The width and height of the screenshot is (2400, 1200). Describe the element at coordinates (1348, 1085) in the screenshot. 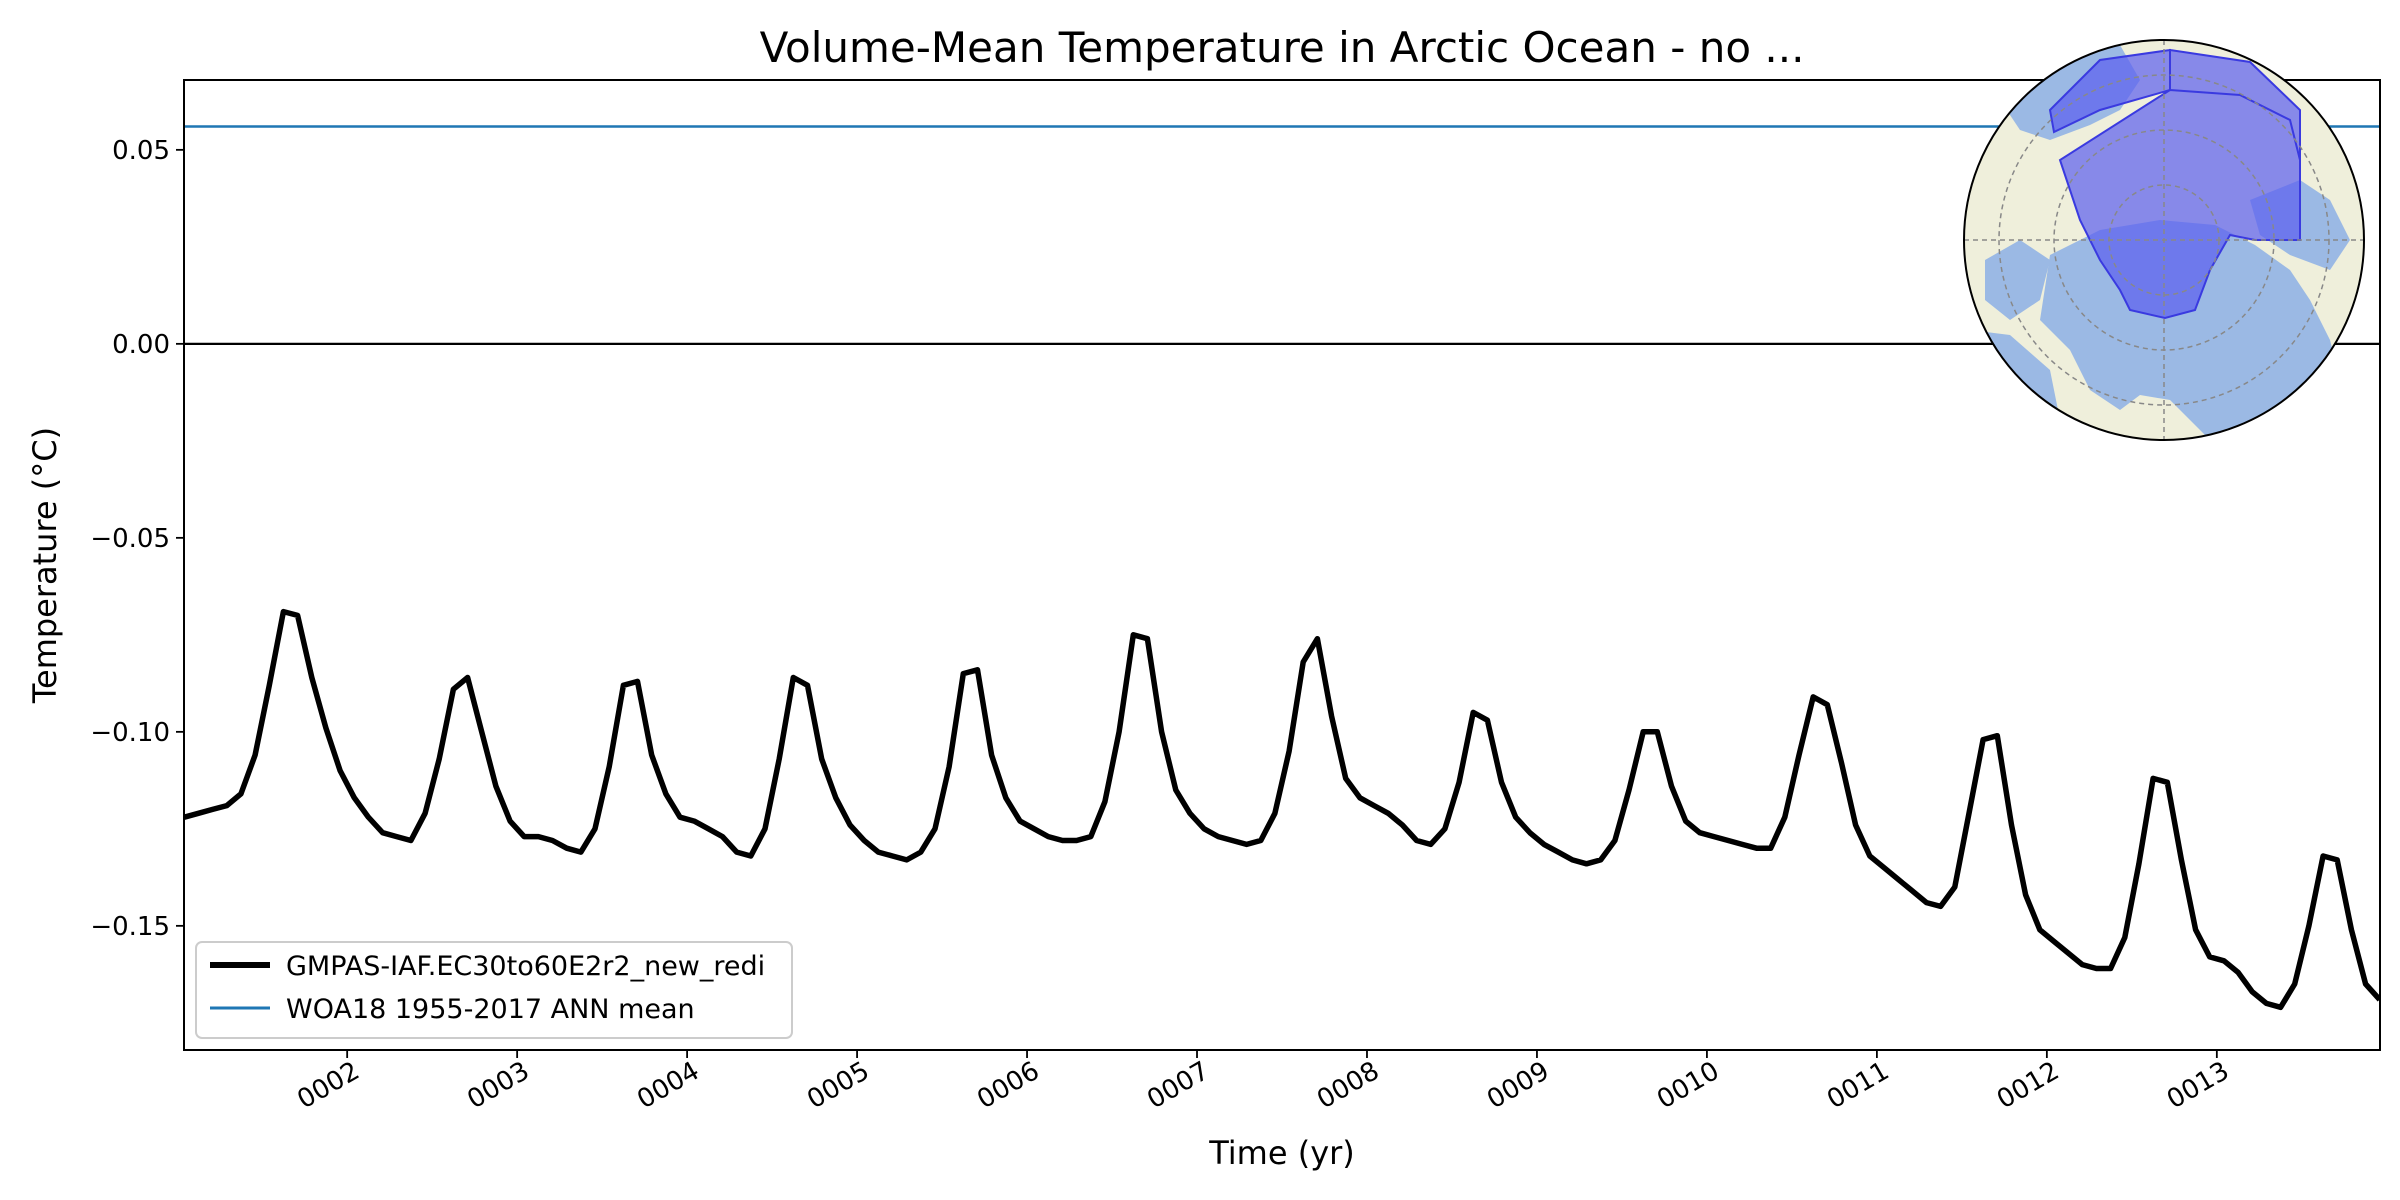

I see `x-tick-label: 0008` at that location.